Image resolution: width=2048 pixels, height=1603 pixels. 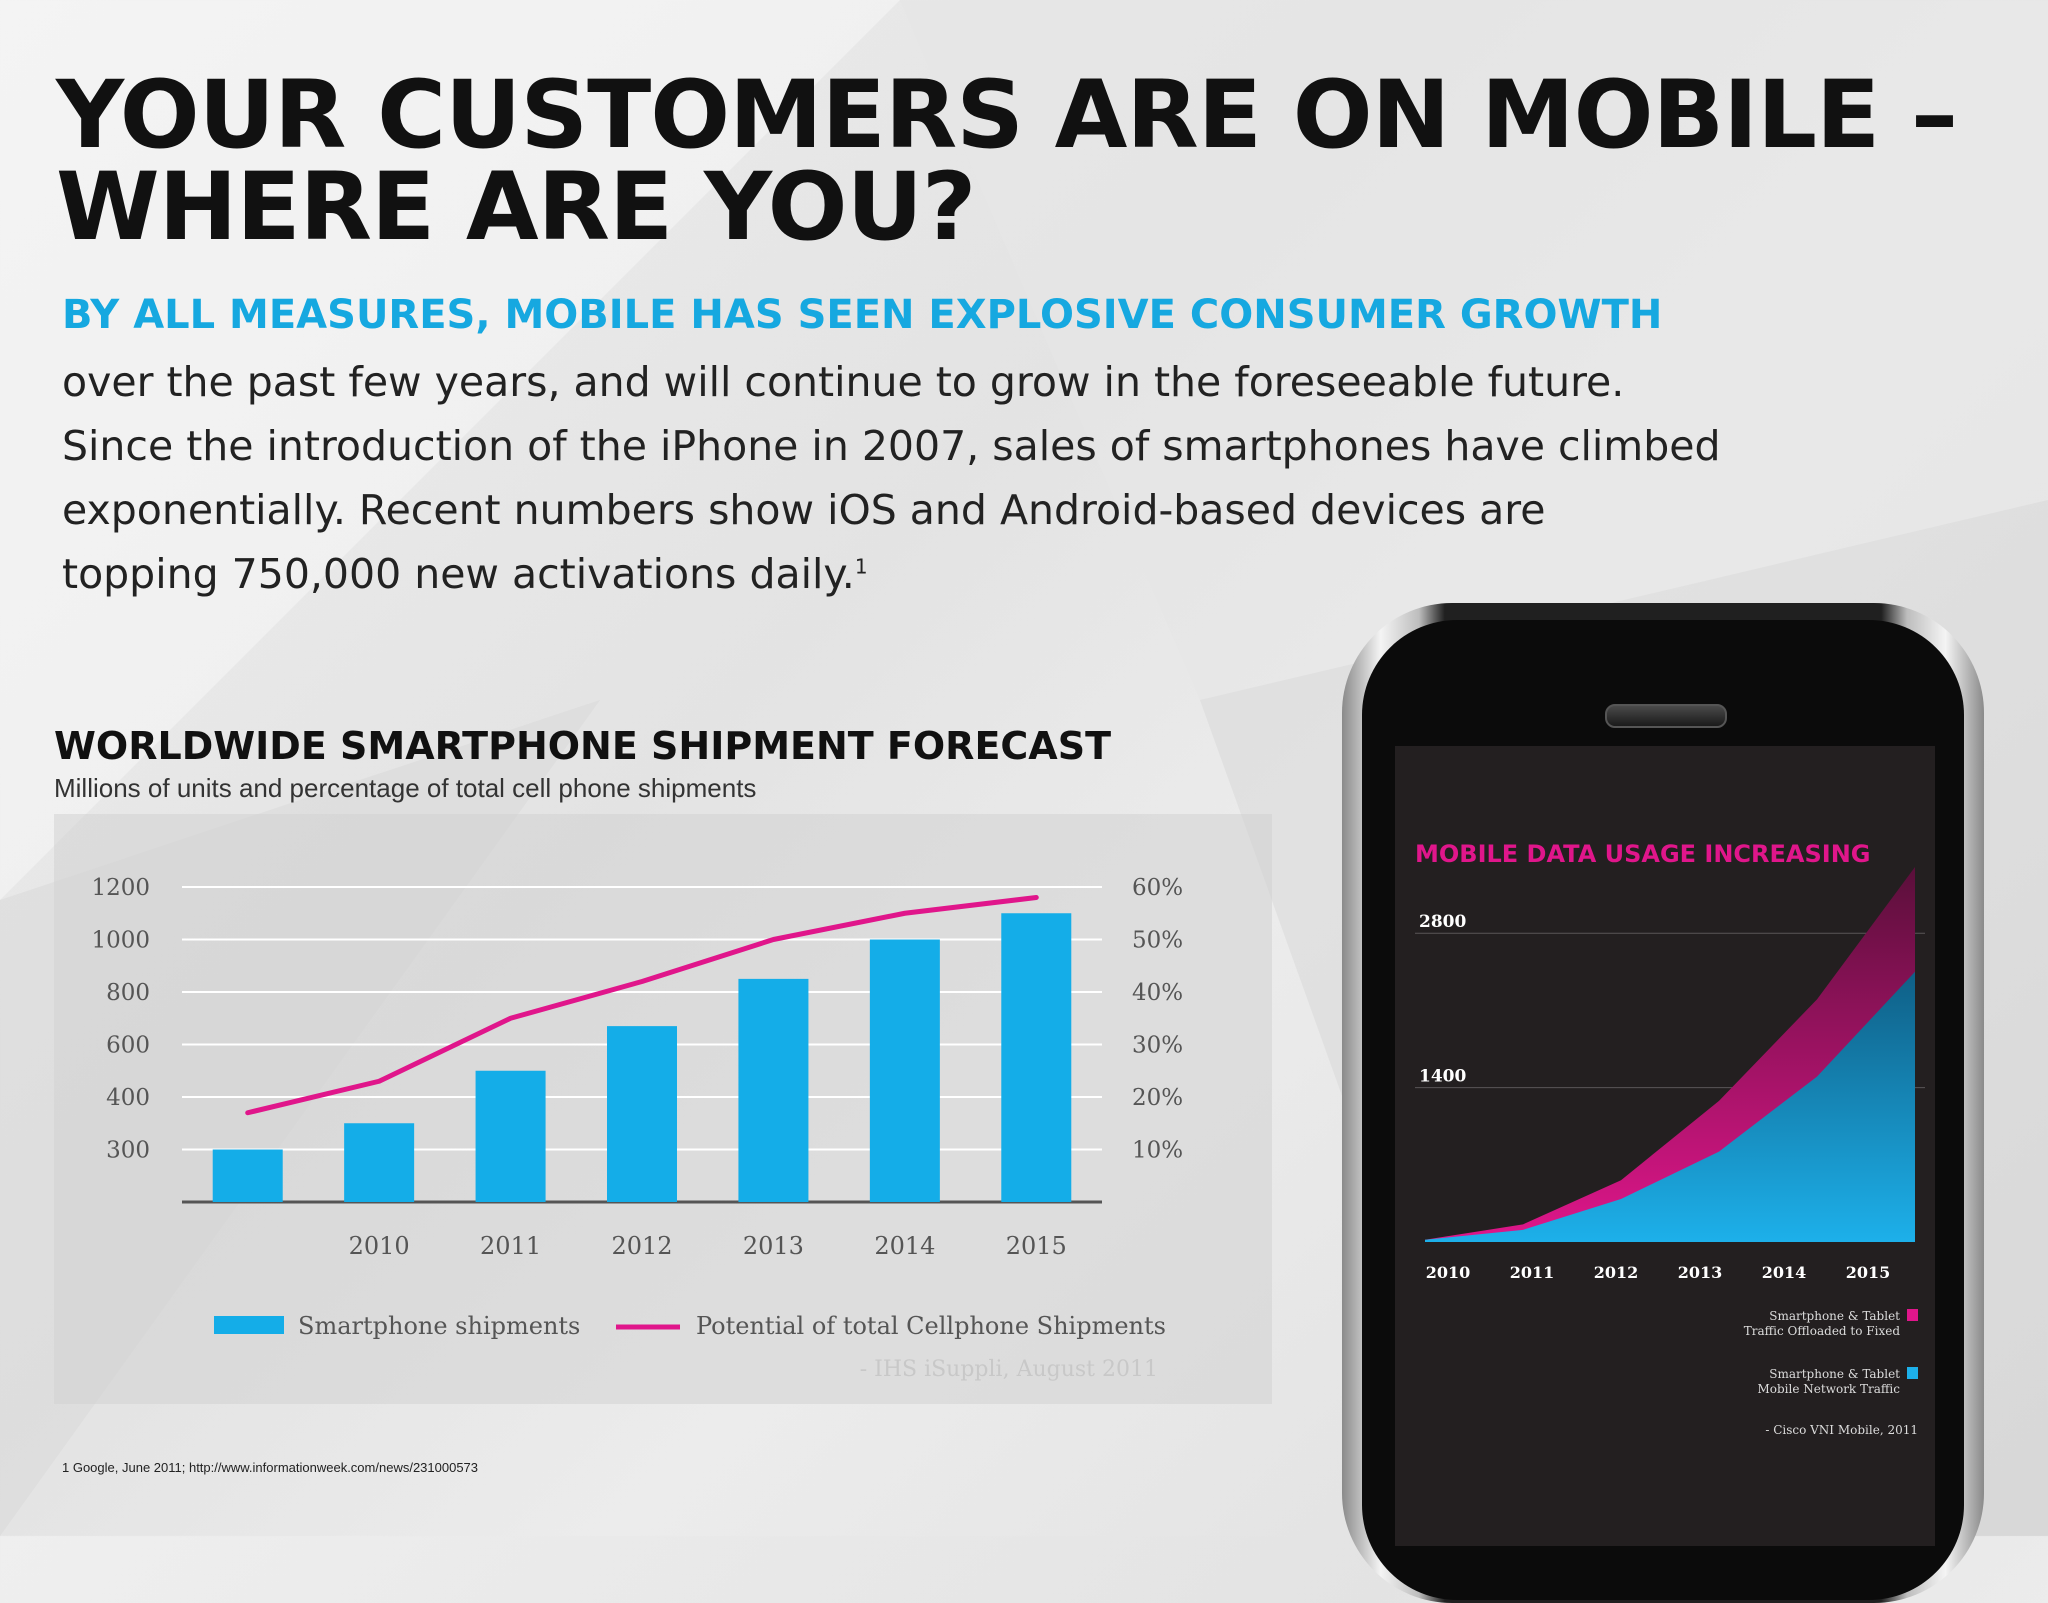 I want to click on screen-x-tick-label: 2015, so click(x=1868, y=1272).